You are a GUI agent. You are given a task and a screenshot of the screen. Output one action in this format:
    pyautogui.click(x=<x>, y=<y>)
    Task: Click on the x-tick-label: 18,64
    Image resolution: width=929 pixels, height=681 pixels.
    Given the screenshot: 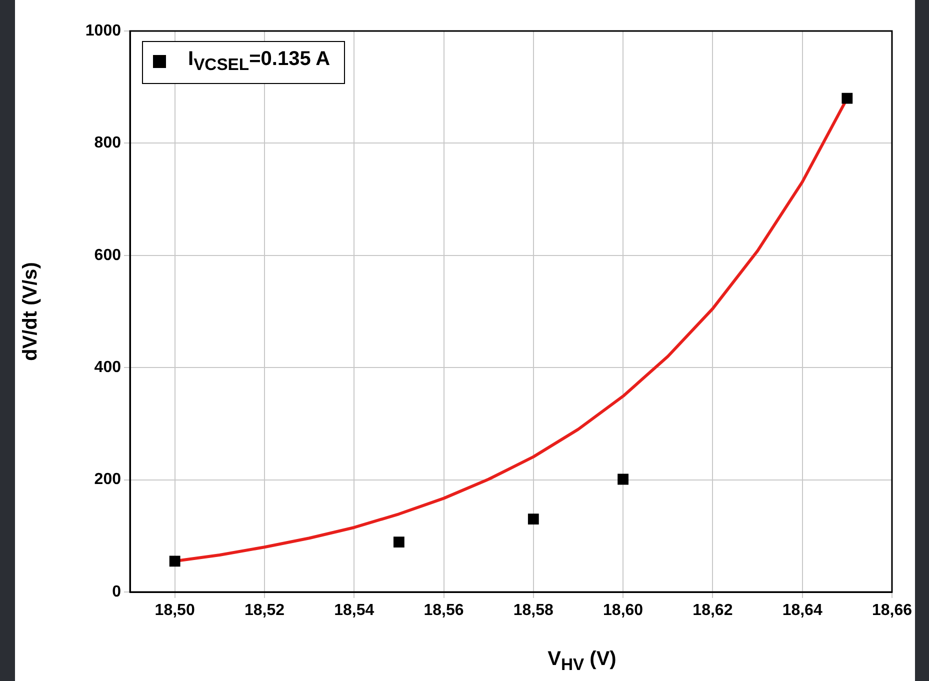 What is the action you would take?
    pyautogui.click(x=802, y=611)
    